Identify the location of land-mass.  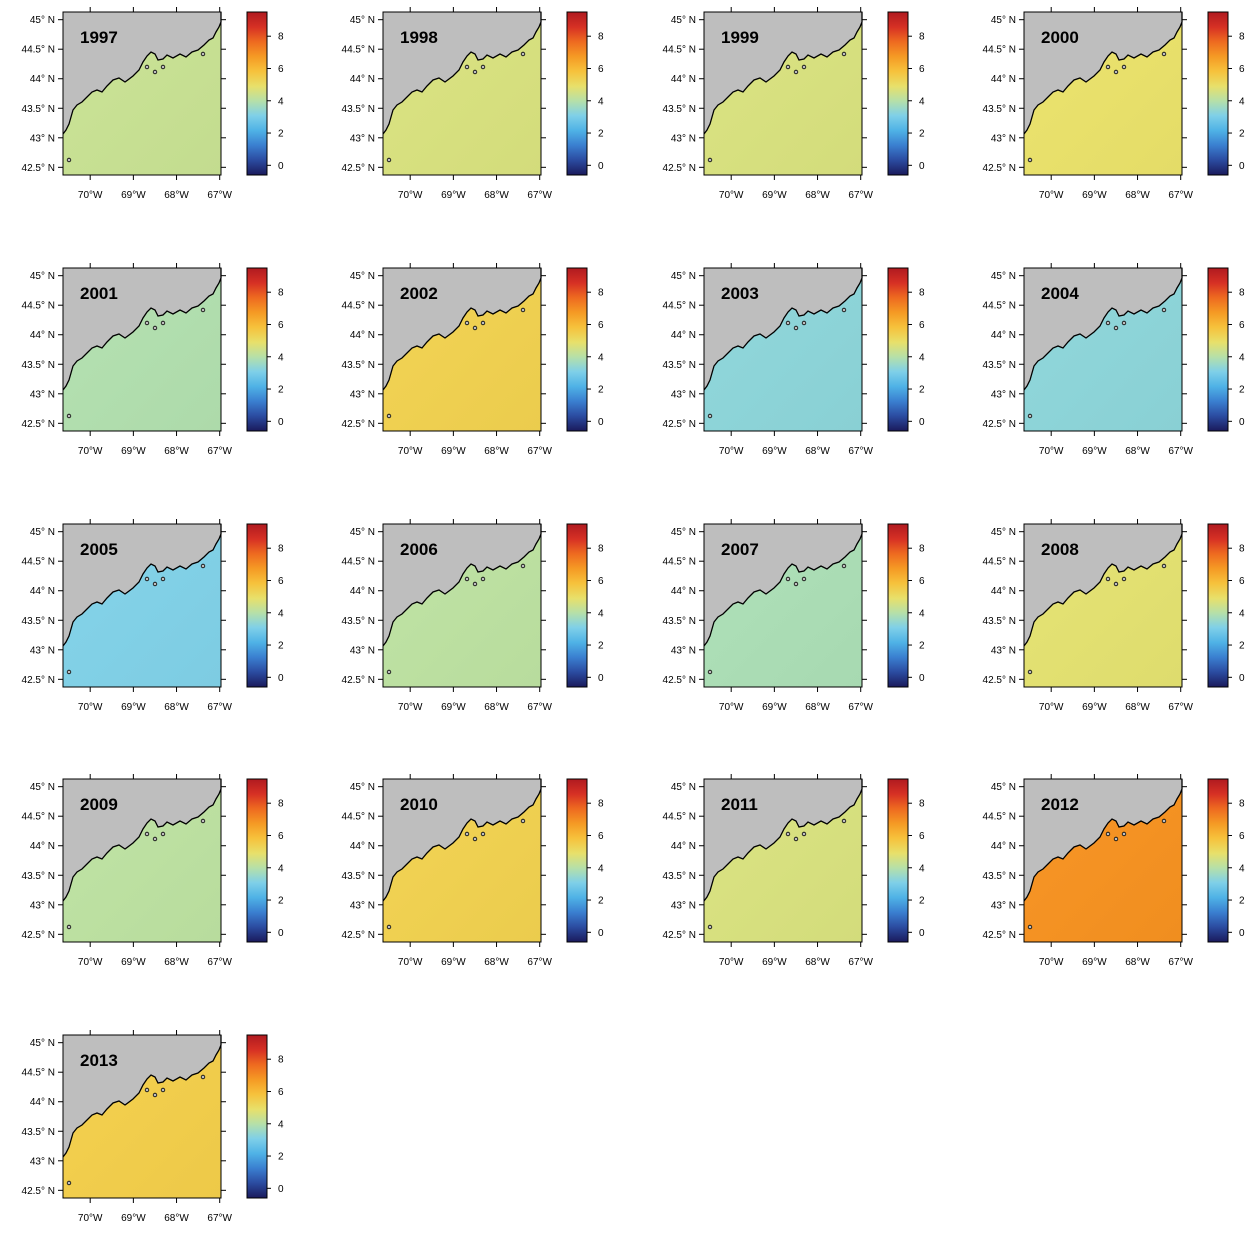
(783, 585).